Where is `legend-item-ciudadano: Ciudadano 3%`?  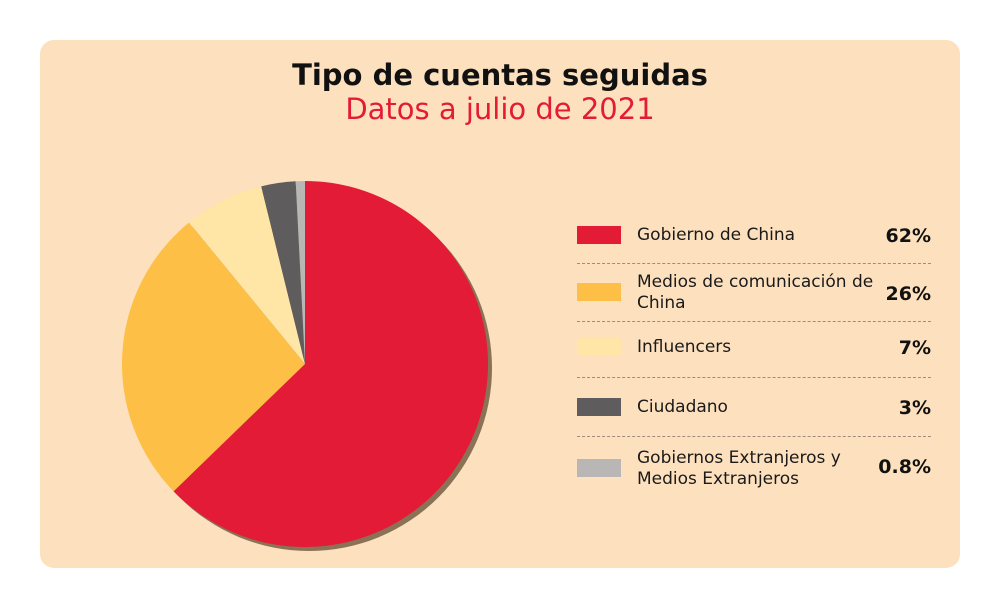 legend-item-ciudadano: Ciudadano 3% is located at coordinates (754, 408).